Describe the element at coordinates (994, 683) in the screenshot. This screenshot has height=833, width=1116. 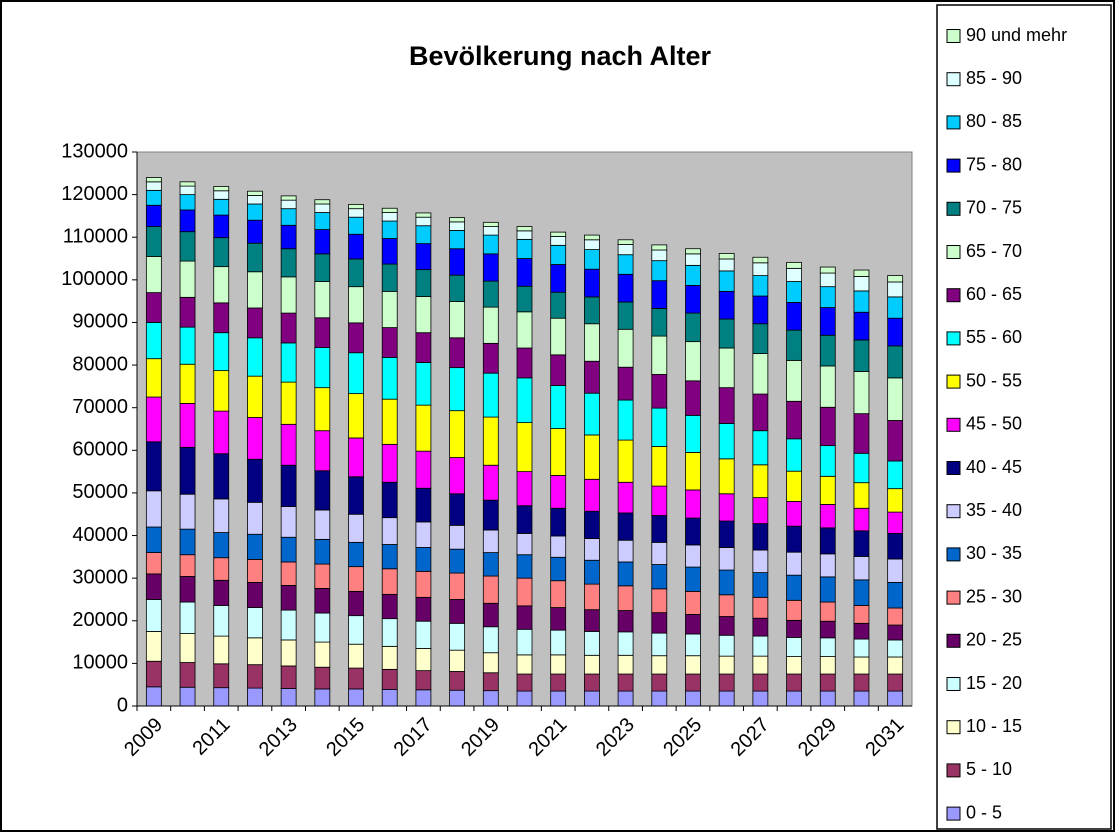
I see `legend-label: 15 - 20` at that location.